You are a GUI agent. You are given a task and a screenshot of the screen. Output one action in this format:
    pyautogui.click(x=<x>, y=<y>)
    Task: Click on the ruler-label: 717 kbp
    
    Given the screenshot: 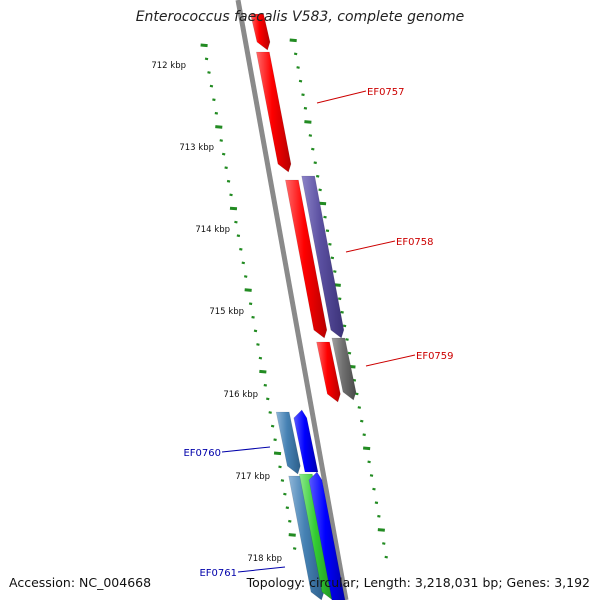 What is the action you would take?
    pyautogui.click(x=252, y=477)
    